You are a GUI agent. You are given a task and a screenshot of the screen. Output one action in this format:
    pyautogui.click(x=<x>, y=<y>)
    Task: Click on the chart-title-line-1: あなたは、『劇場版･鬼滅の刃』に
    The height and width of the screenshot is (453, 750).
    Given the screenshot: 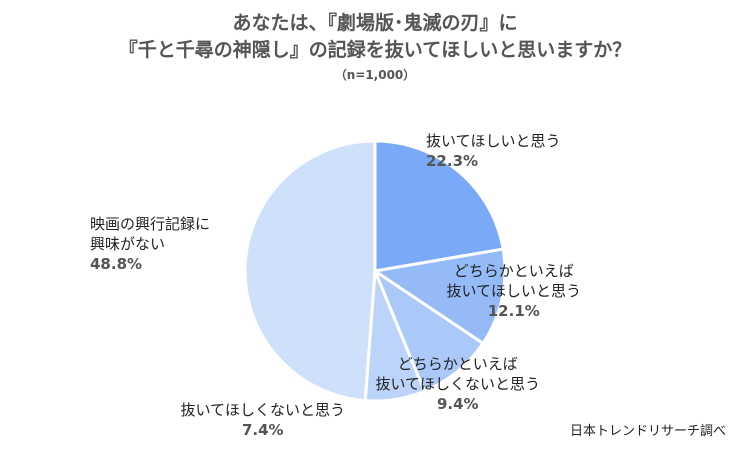 What is the action you would take?
    pyautogui.click(x=375, y=23)
    